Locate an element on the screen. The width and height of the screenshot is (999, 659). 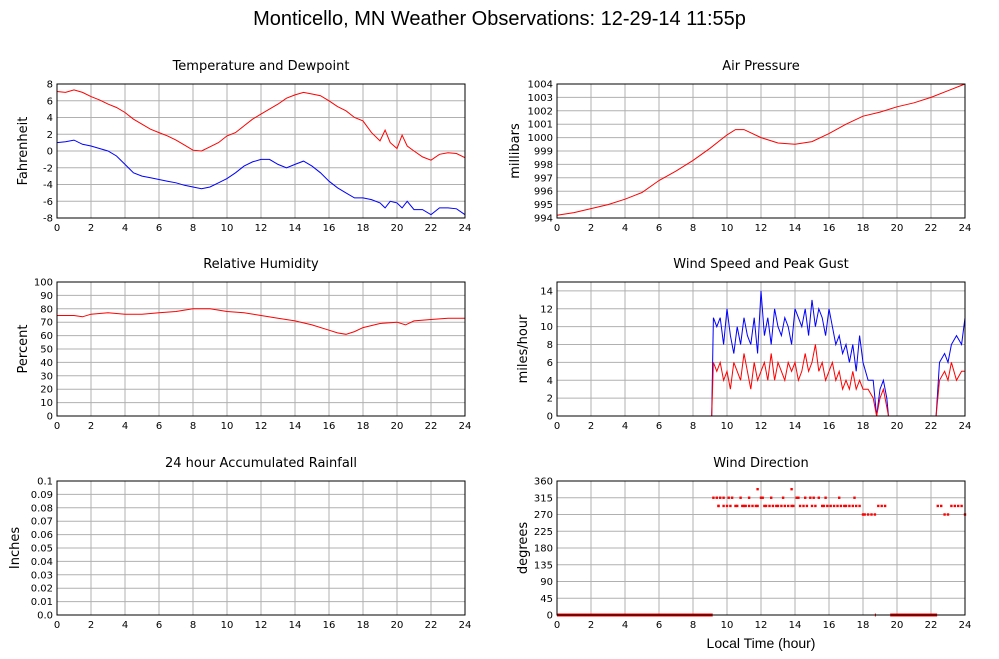
y-tick-label: 8 is located at coordinates (550, 345).